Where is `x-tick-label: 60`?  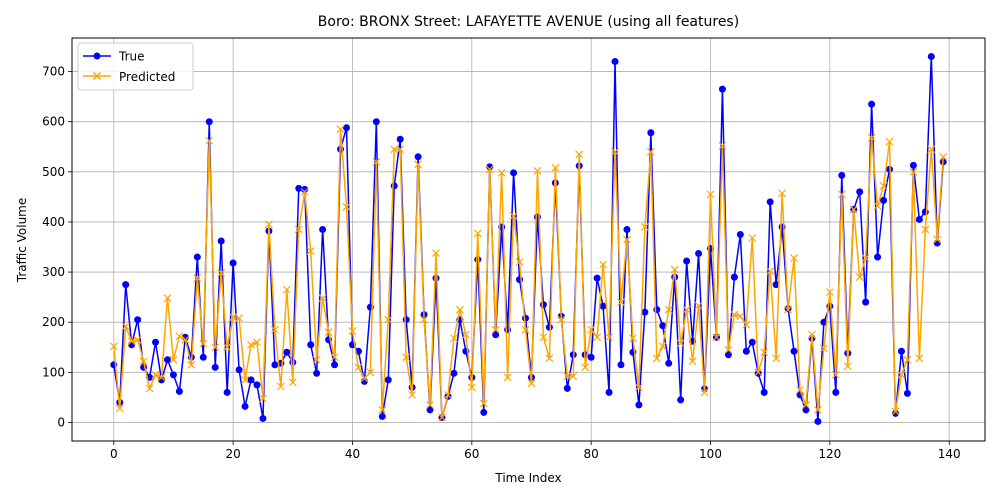 x-tick-label: 60 is located at coordinates (471, 454).